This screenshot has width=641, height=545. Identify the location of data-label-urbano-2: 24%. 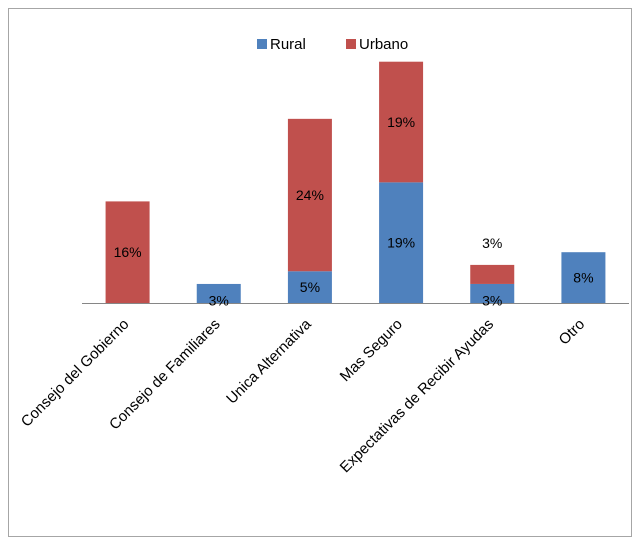
(310, 195).